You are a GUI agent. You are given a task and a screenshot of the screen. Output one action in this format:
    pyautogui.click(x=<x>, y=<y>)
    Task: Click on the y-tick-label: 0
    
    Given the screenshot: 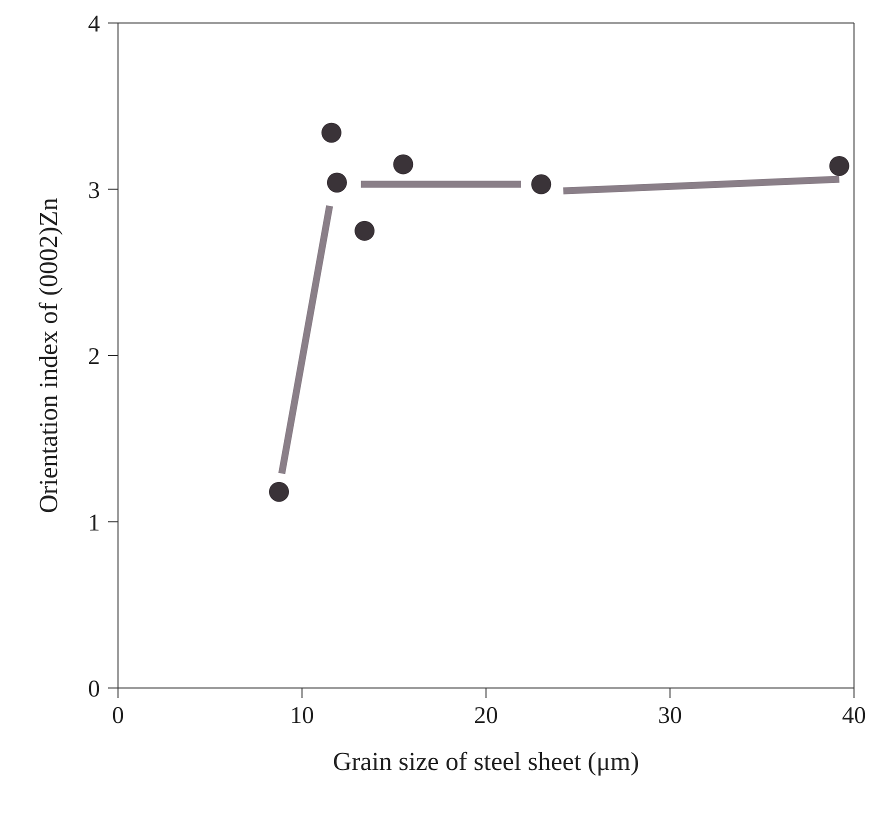 What is the action you would take?
    pyautogui.click(x=94, y=689)
    